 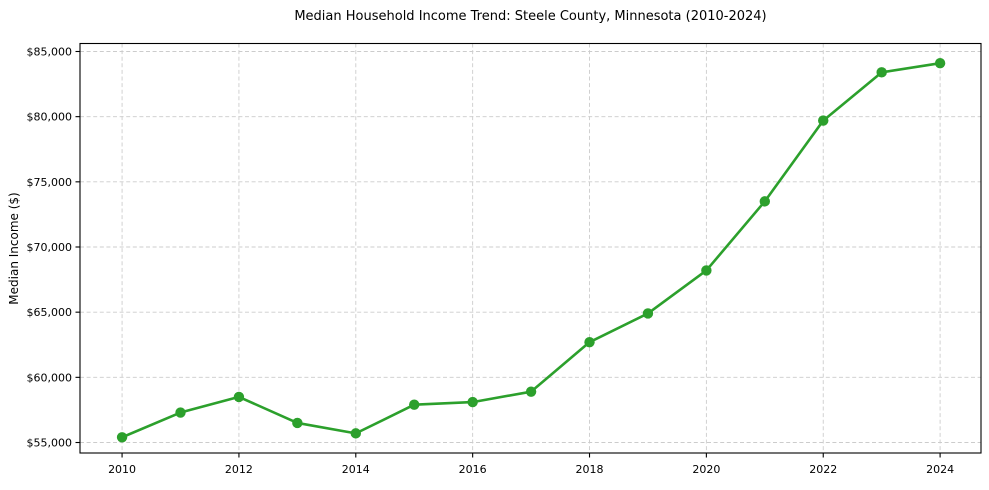 What do you see at coordinates (823, 469) in the screenshot?
I see `x-tick-label: 2022` at bounding box center [823, 469].